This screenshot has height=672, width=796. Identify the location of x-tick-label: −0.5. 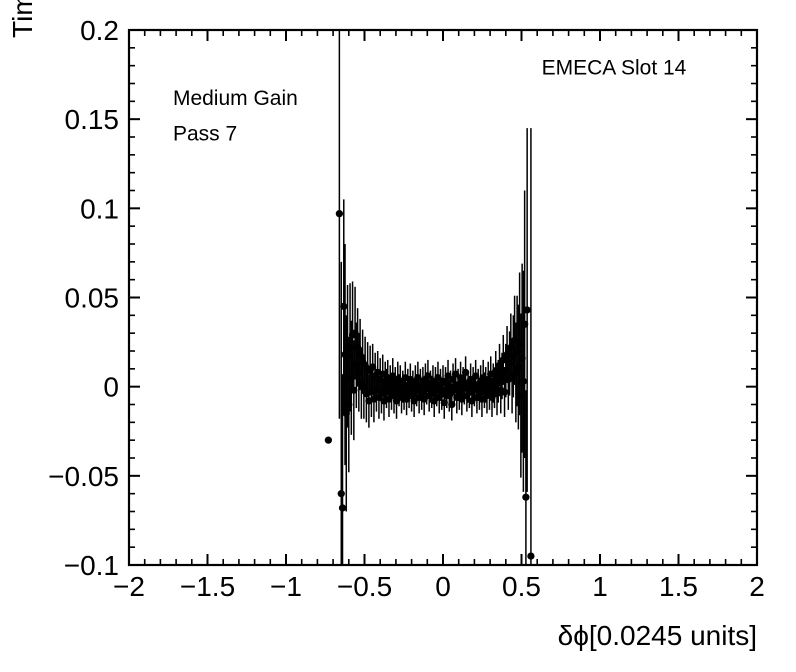
(364, 586).